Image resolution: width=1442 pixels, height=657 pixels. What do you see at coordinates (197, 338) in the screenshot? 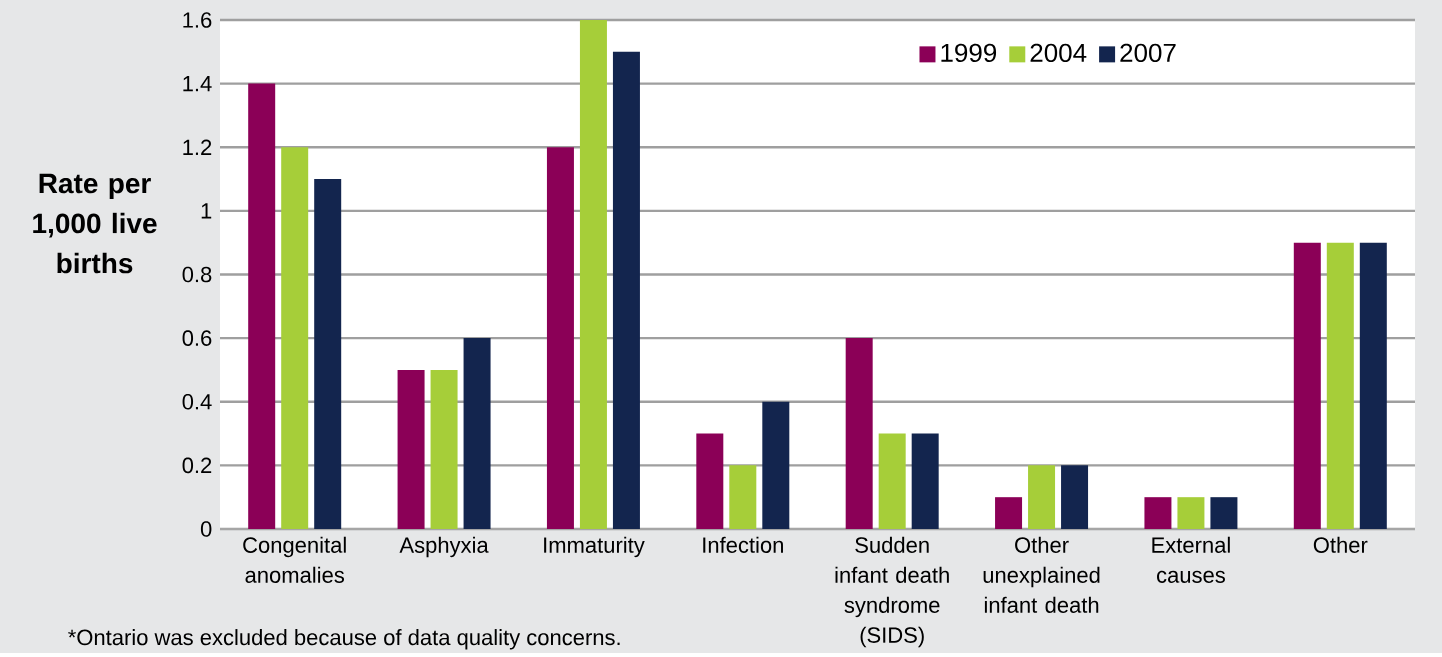
I see `y-tick-label: 0.6` at bounding box center [197, 338].